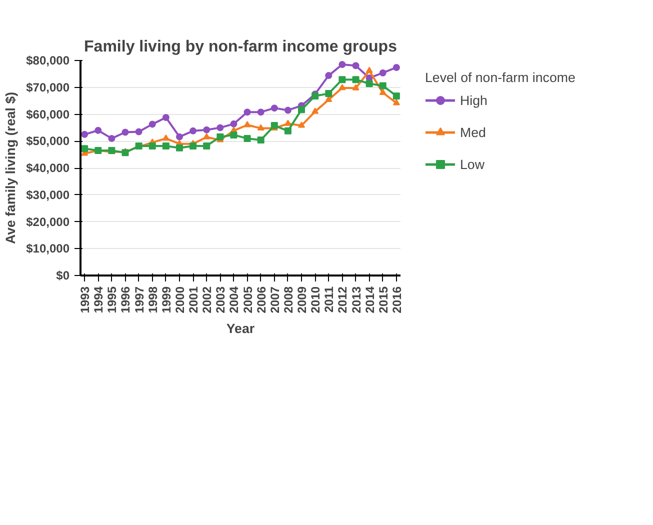 This screenshot has width=653, height=525. Describe the element at coordinates (179, 300) in the screenshot. I see `x-tick-label: 2000` at that location.